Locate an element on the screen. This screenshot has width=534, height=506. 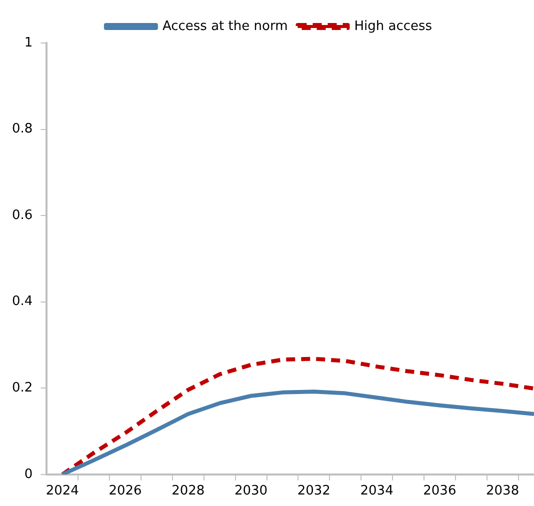
x-tick-label: 2030 is located at coordinates (251, 491).